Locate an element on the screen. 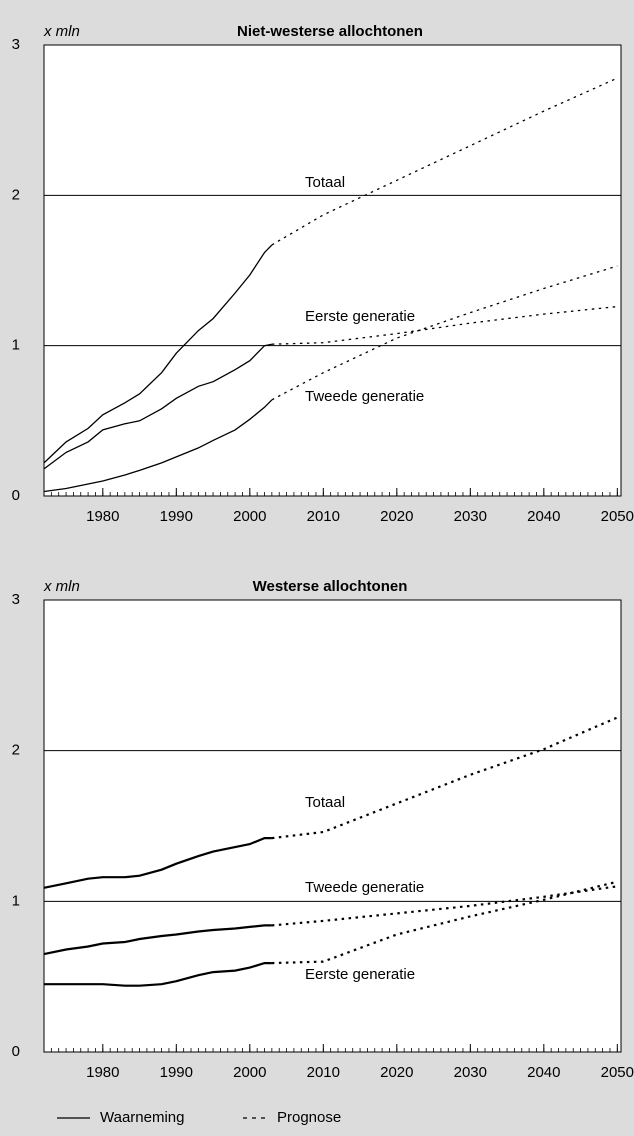 Image resolution: width=634 pixels, height=1136 pixels. chart-title: Niet-westerse allochtonen is located at coordinates (330, 31).